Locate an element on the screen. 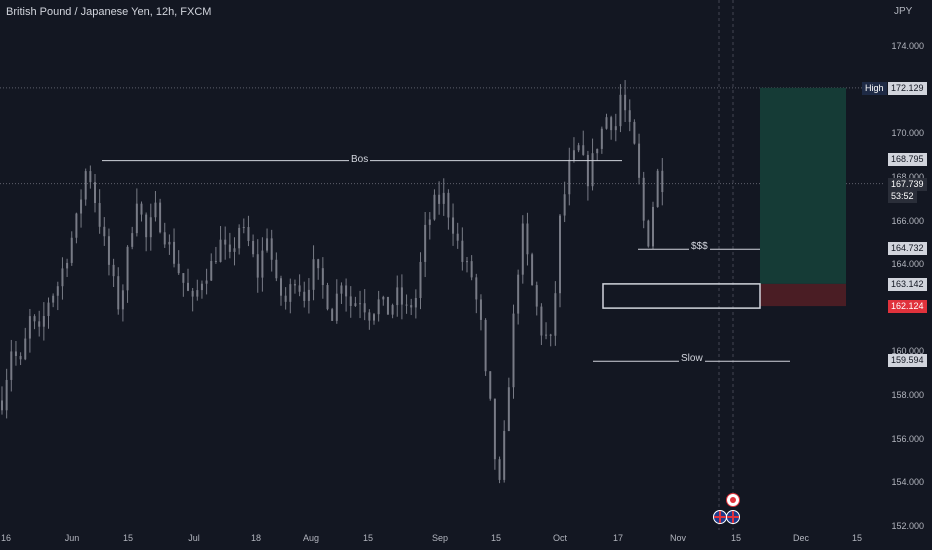 The width and height of the screenshot is (932, 550). time-tick-label: Dec is located at coordinates (801, 538).